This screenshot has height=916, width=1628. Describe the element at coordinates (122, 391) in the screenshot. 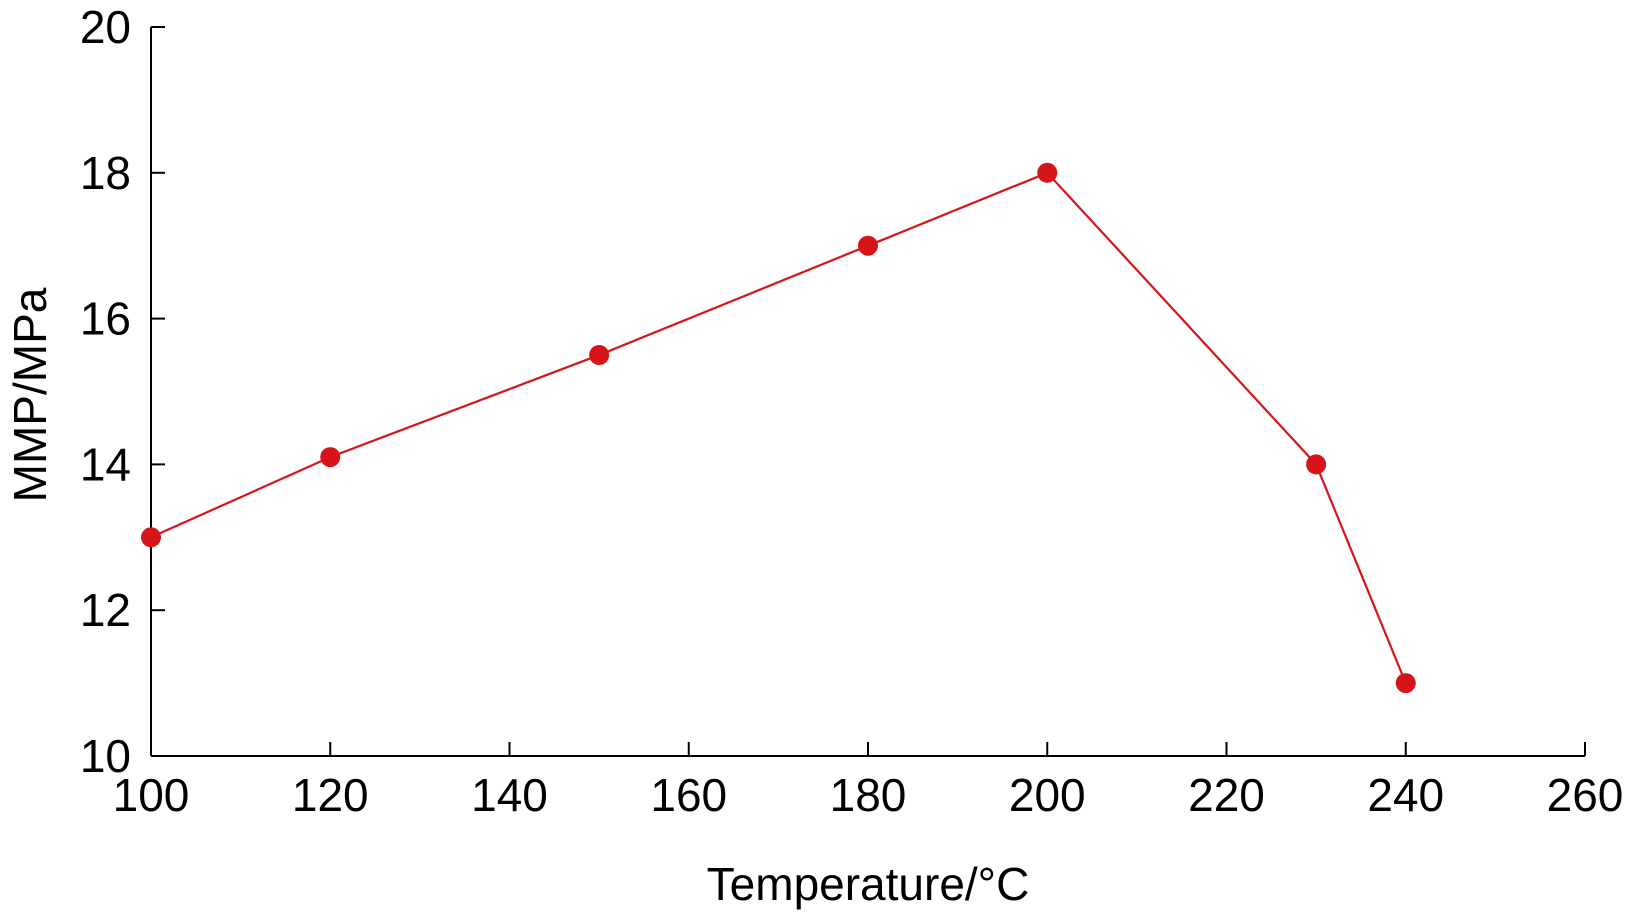

I see `y-ticks: 10 12 14 16 18 20` at that location.